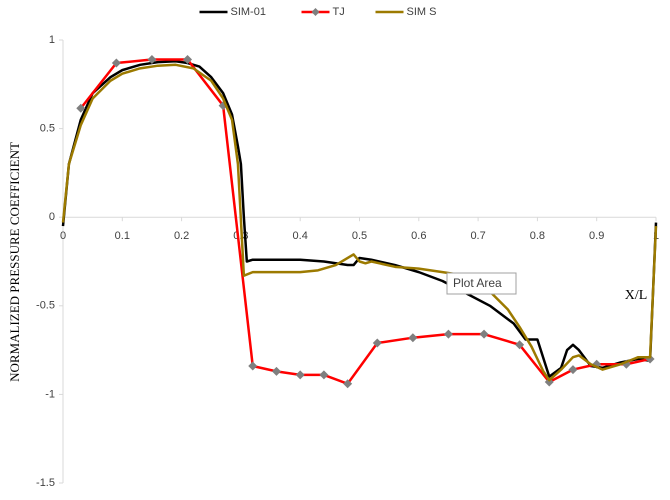  I want to click on tooltip-box, so click(481, 283).